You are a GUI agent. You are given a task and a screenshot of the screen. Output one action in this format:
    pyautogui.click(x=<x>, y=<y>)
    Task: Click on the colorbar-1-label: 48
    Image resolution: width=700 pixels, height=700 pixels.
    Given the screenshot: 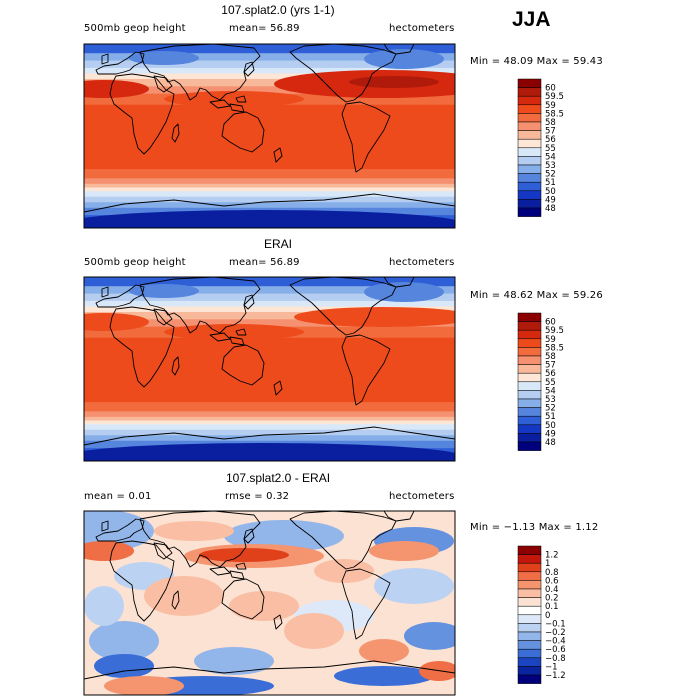 What is the action you would take?
    pyautogui.click(x=550, y=209)
    